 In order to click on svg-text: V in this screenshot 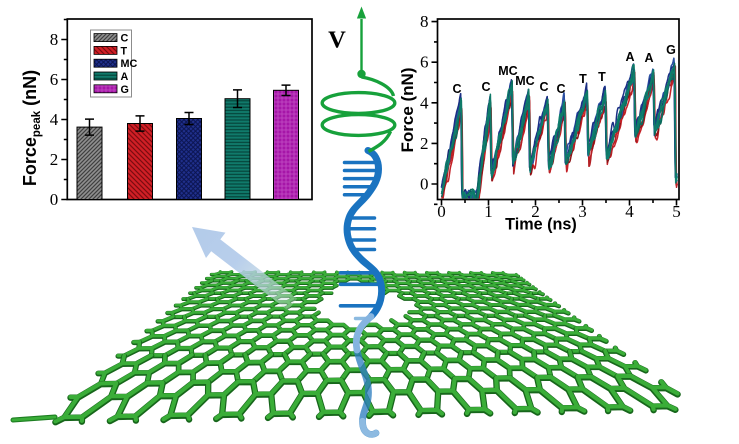, I will do `click(337, 40)`.